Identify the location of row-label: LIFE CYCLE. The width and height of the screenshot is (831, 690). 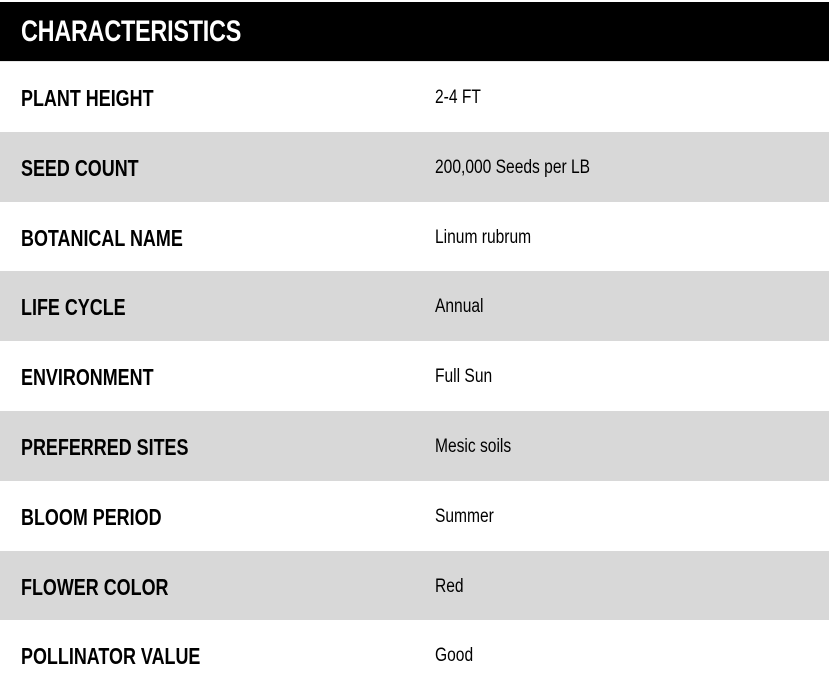
(73, 307).